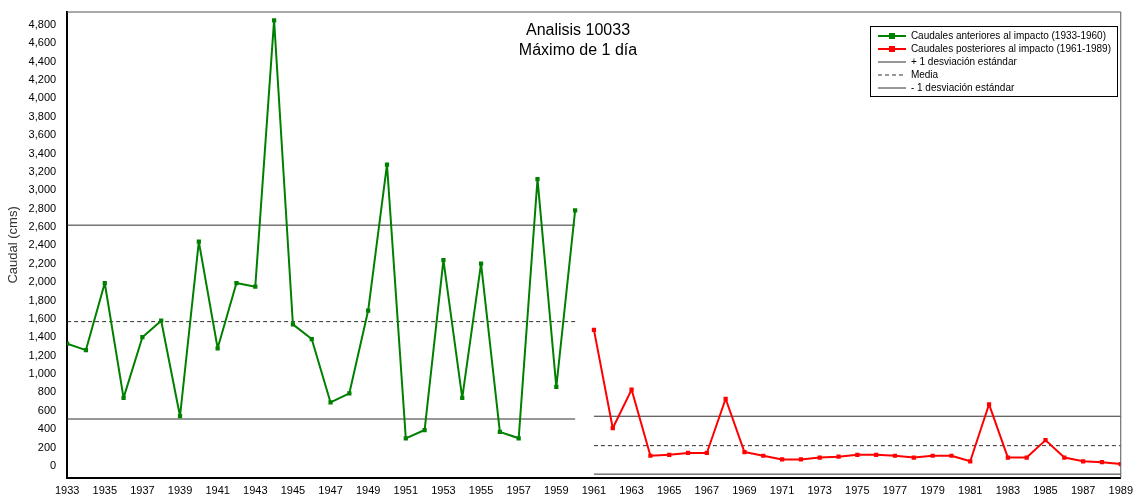 The height and width of the screenshot is (501, 1136). I want to click on y-tick-label: 1,600, so click(42, 317).